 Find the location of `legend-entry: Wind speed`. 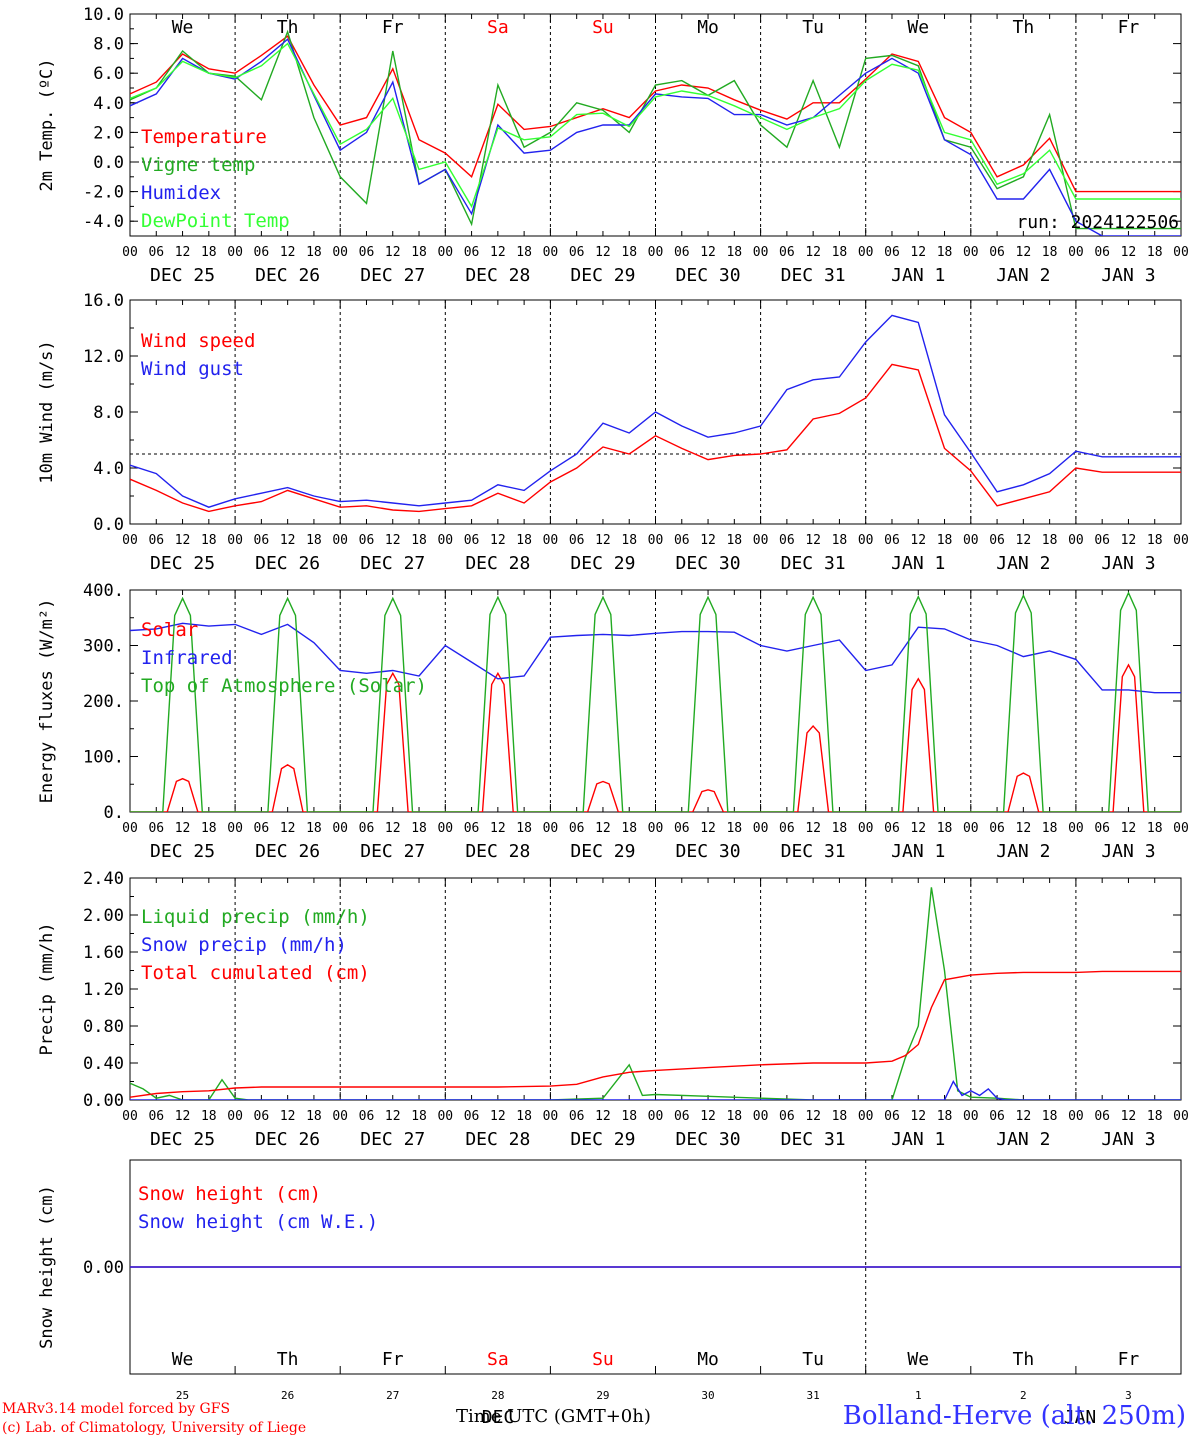

legend-entry: Wind speed is located at coordinates (198, 341).